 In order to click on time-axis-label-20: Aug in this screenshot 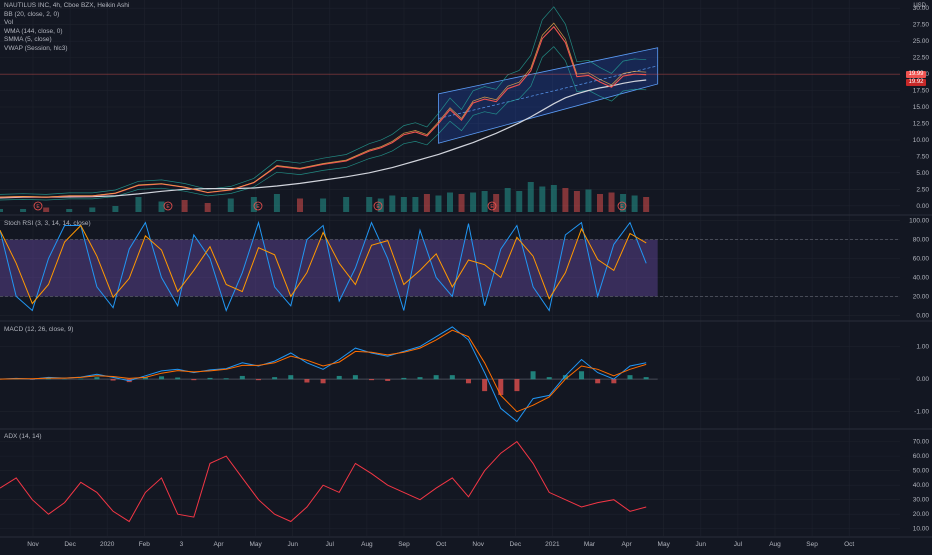, I will do `click(775, 544)`.